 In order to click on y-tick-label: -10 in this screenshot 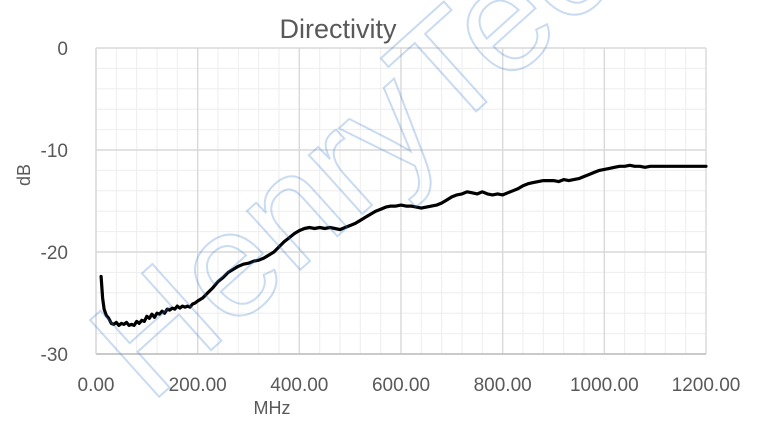, I will do `click(54, 151)`.